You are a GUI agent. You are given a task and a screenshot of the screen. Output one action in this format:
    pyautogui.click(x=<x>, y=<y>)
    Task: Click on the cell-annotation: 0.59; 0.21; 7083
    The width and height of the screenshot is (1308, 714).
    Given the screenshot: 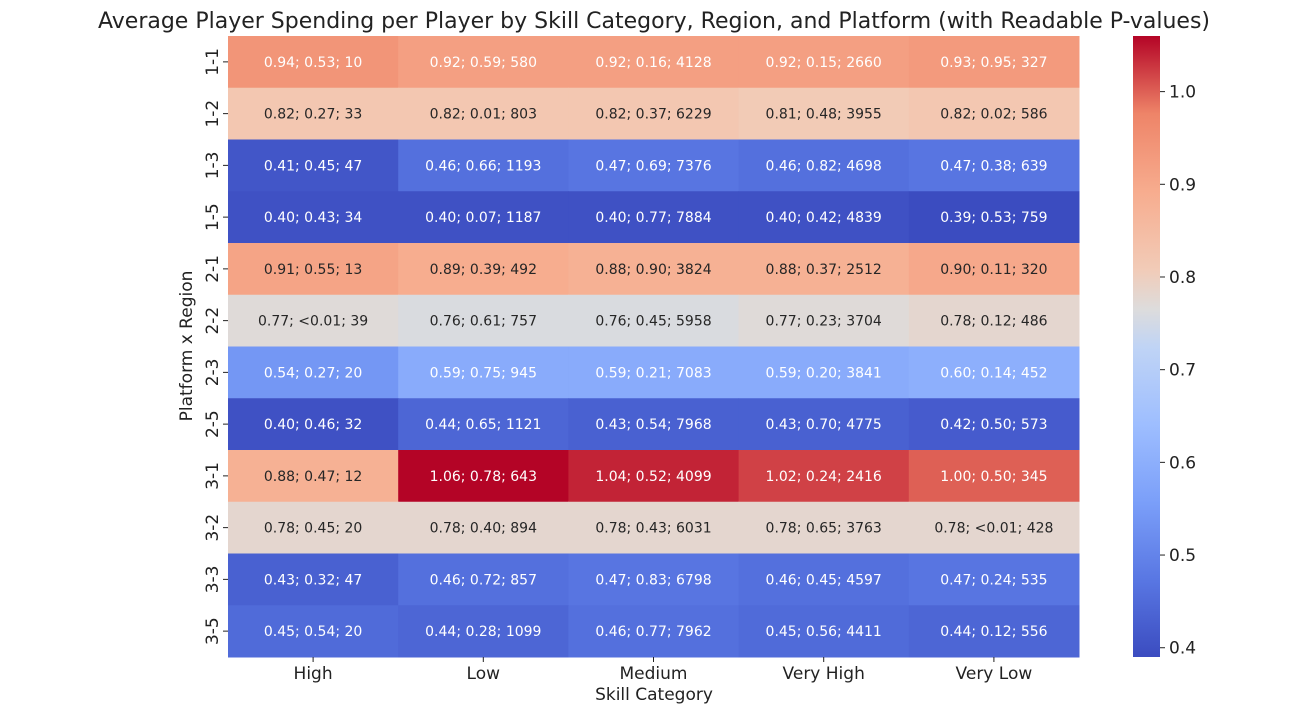 What is the action you would take?
    pyautogui.click(x=653, y=373)
    